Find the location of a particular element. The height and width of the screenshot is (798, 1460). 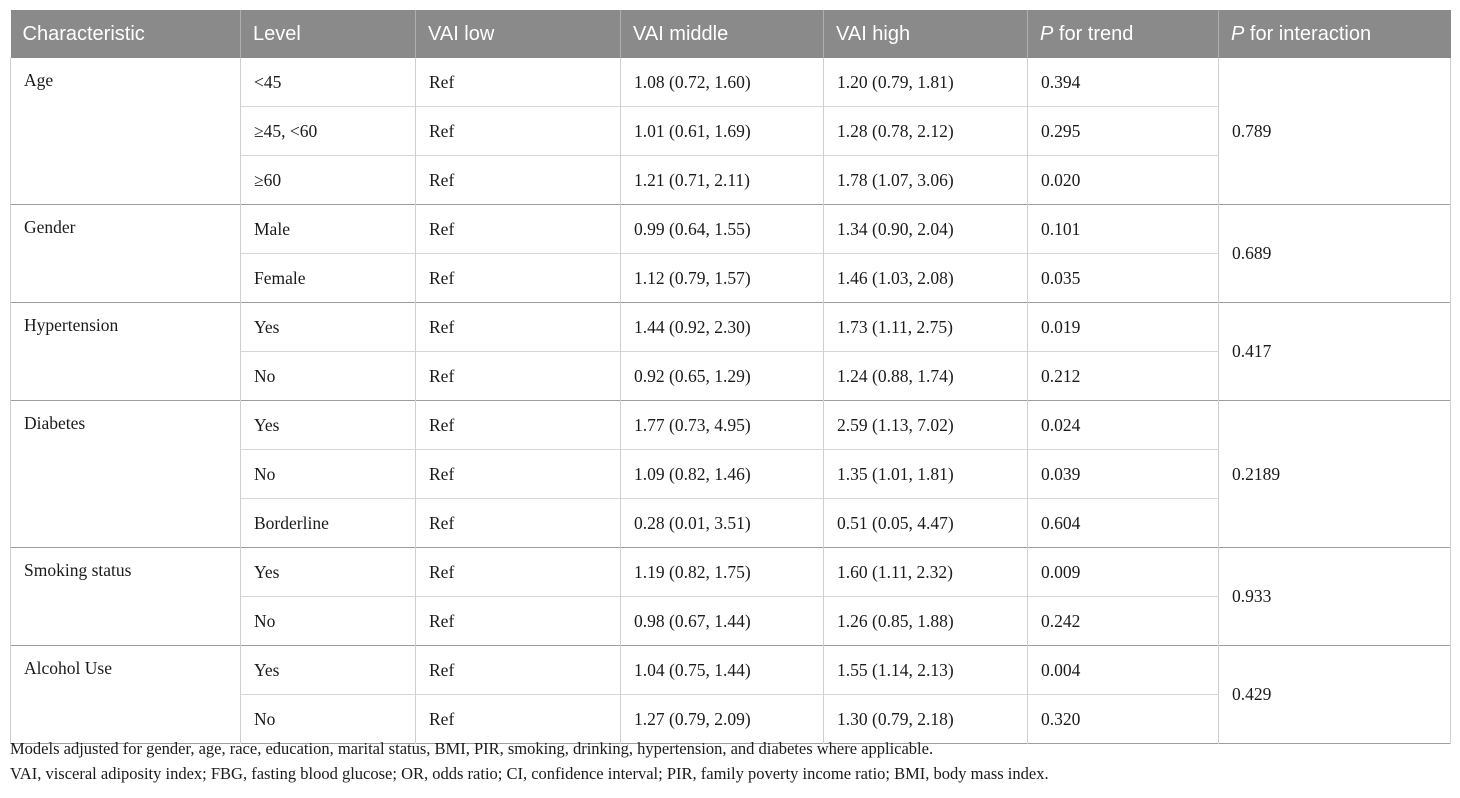

level-cell: ≥45, <60 is located at coordinates (328, 131).